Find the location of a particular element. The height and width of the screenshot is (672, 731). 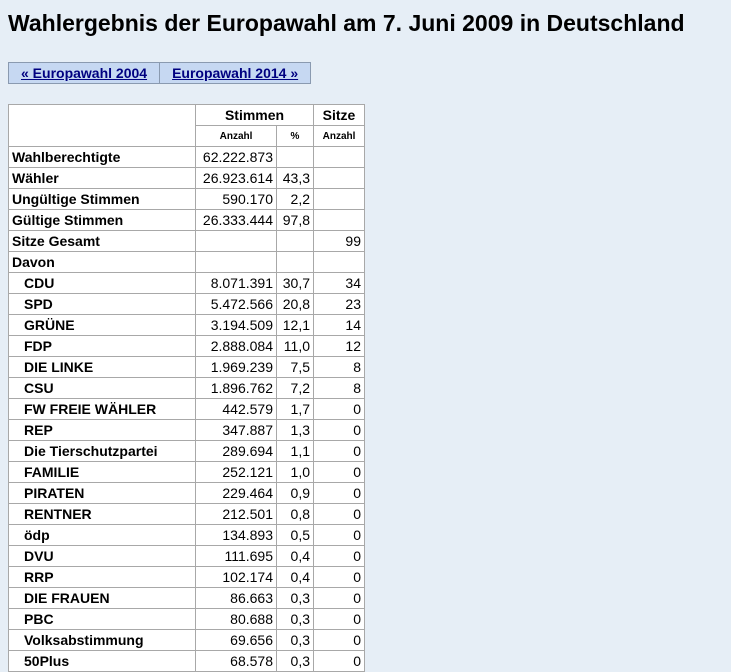

party-row: SPD 5.472.566 20,8 23 is located at coordinates (186, 304).